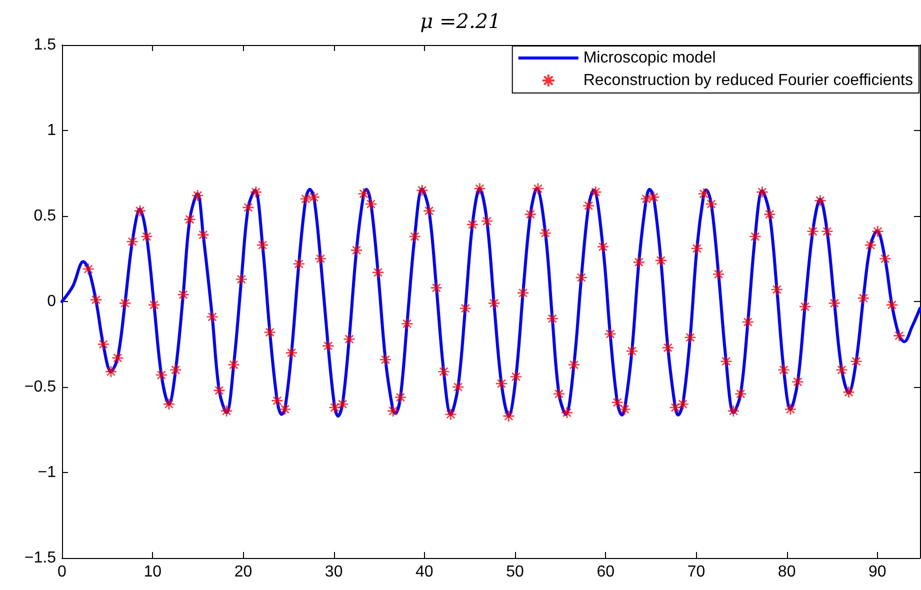 This screenshot has height=590, width=921. What do you see at coordinates (51, 130) in the screenshot?
I see `y-tick-label: 1` at bounding box center [51, 130].